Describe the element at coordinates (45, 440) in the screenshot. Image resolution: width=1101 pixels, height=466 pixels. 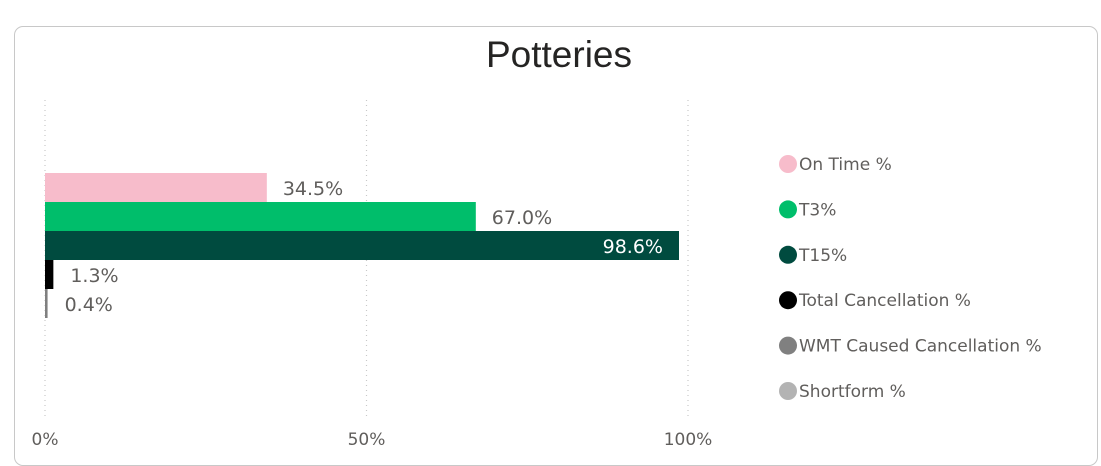
I see `x-tick-label: 0%` at that location.